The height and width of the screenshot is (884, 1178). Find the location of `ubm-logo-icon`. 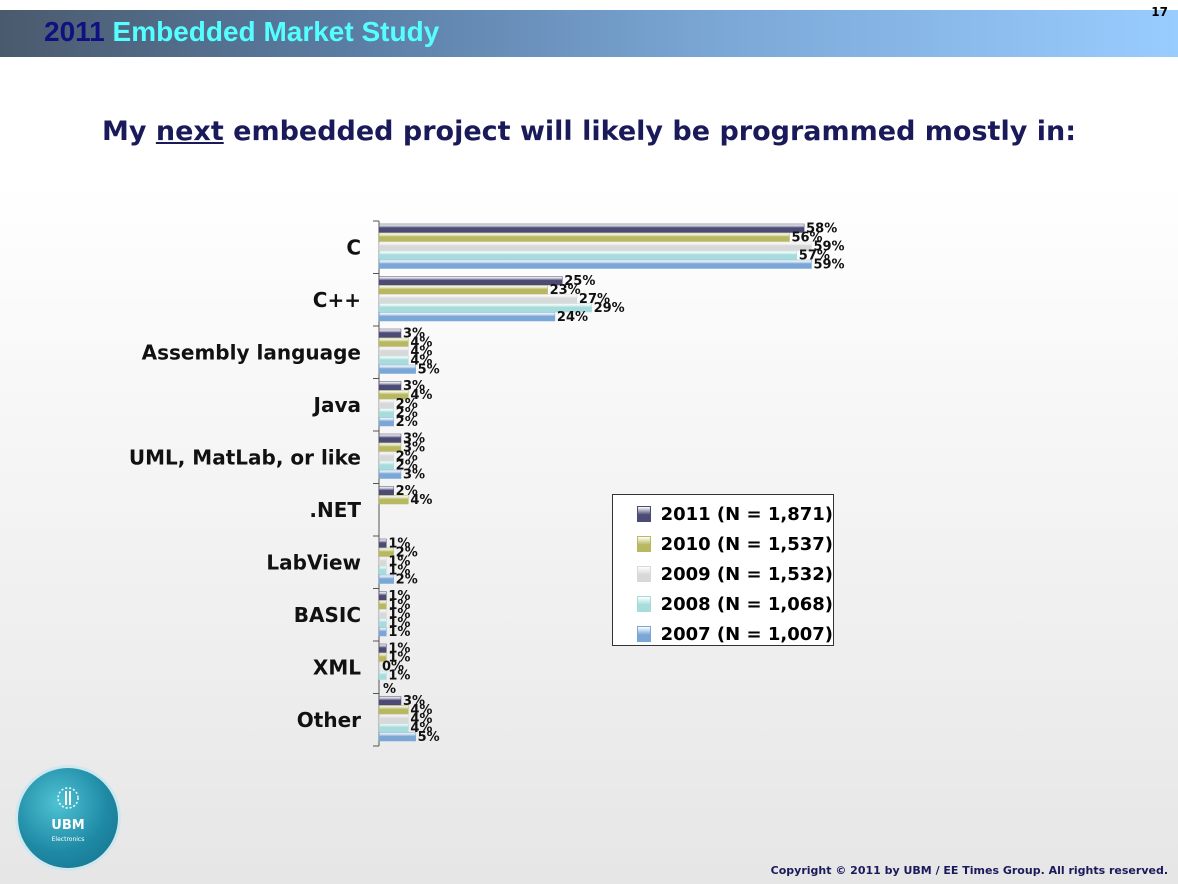

ubm-logo-icon is located at coordinates (68, 798).